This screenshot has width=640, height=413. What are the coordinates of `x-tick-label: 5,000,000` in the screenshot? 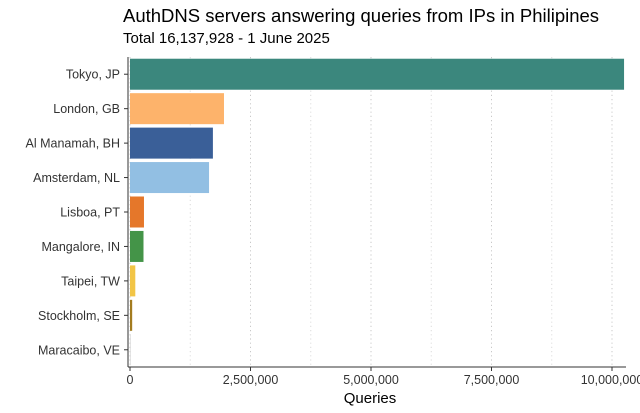 It's located at (371, 380).